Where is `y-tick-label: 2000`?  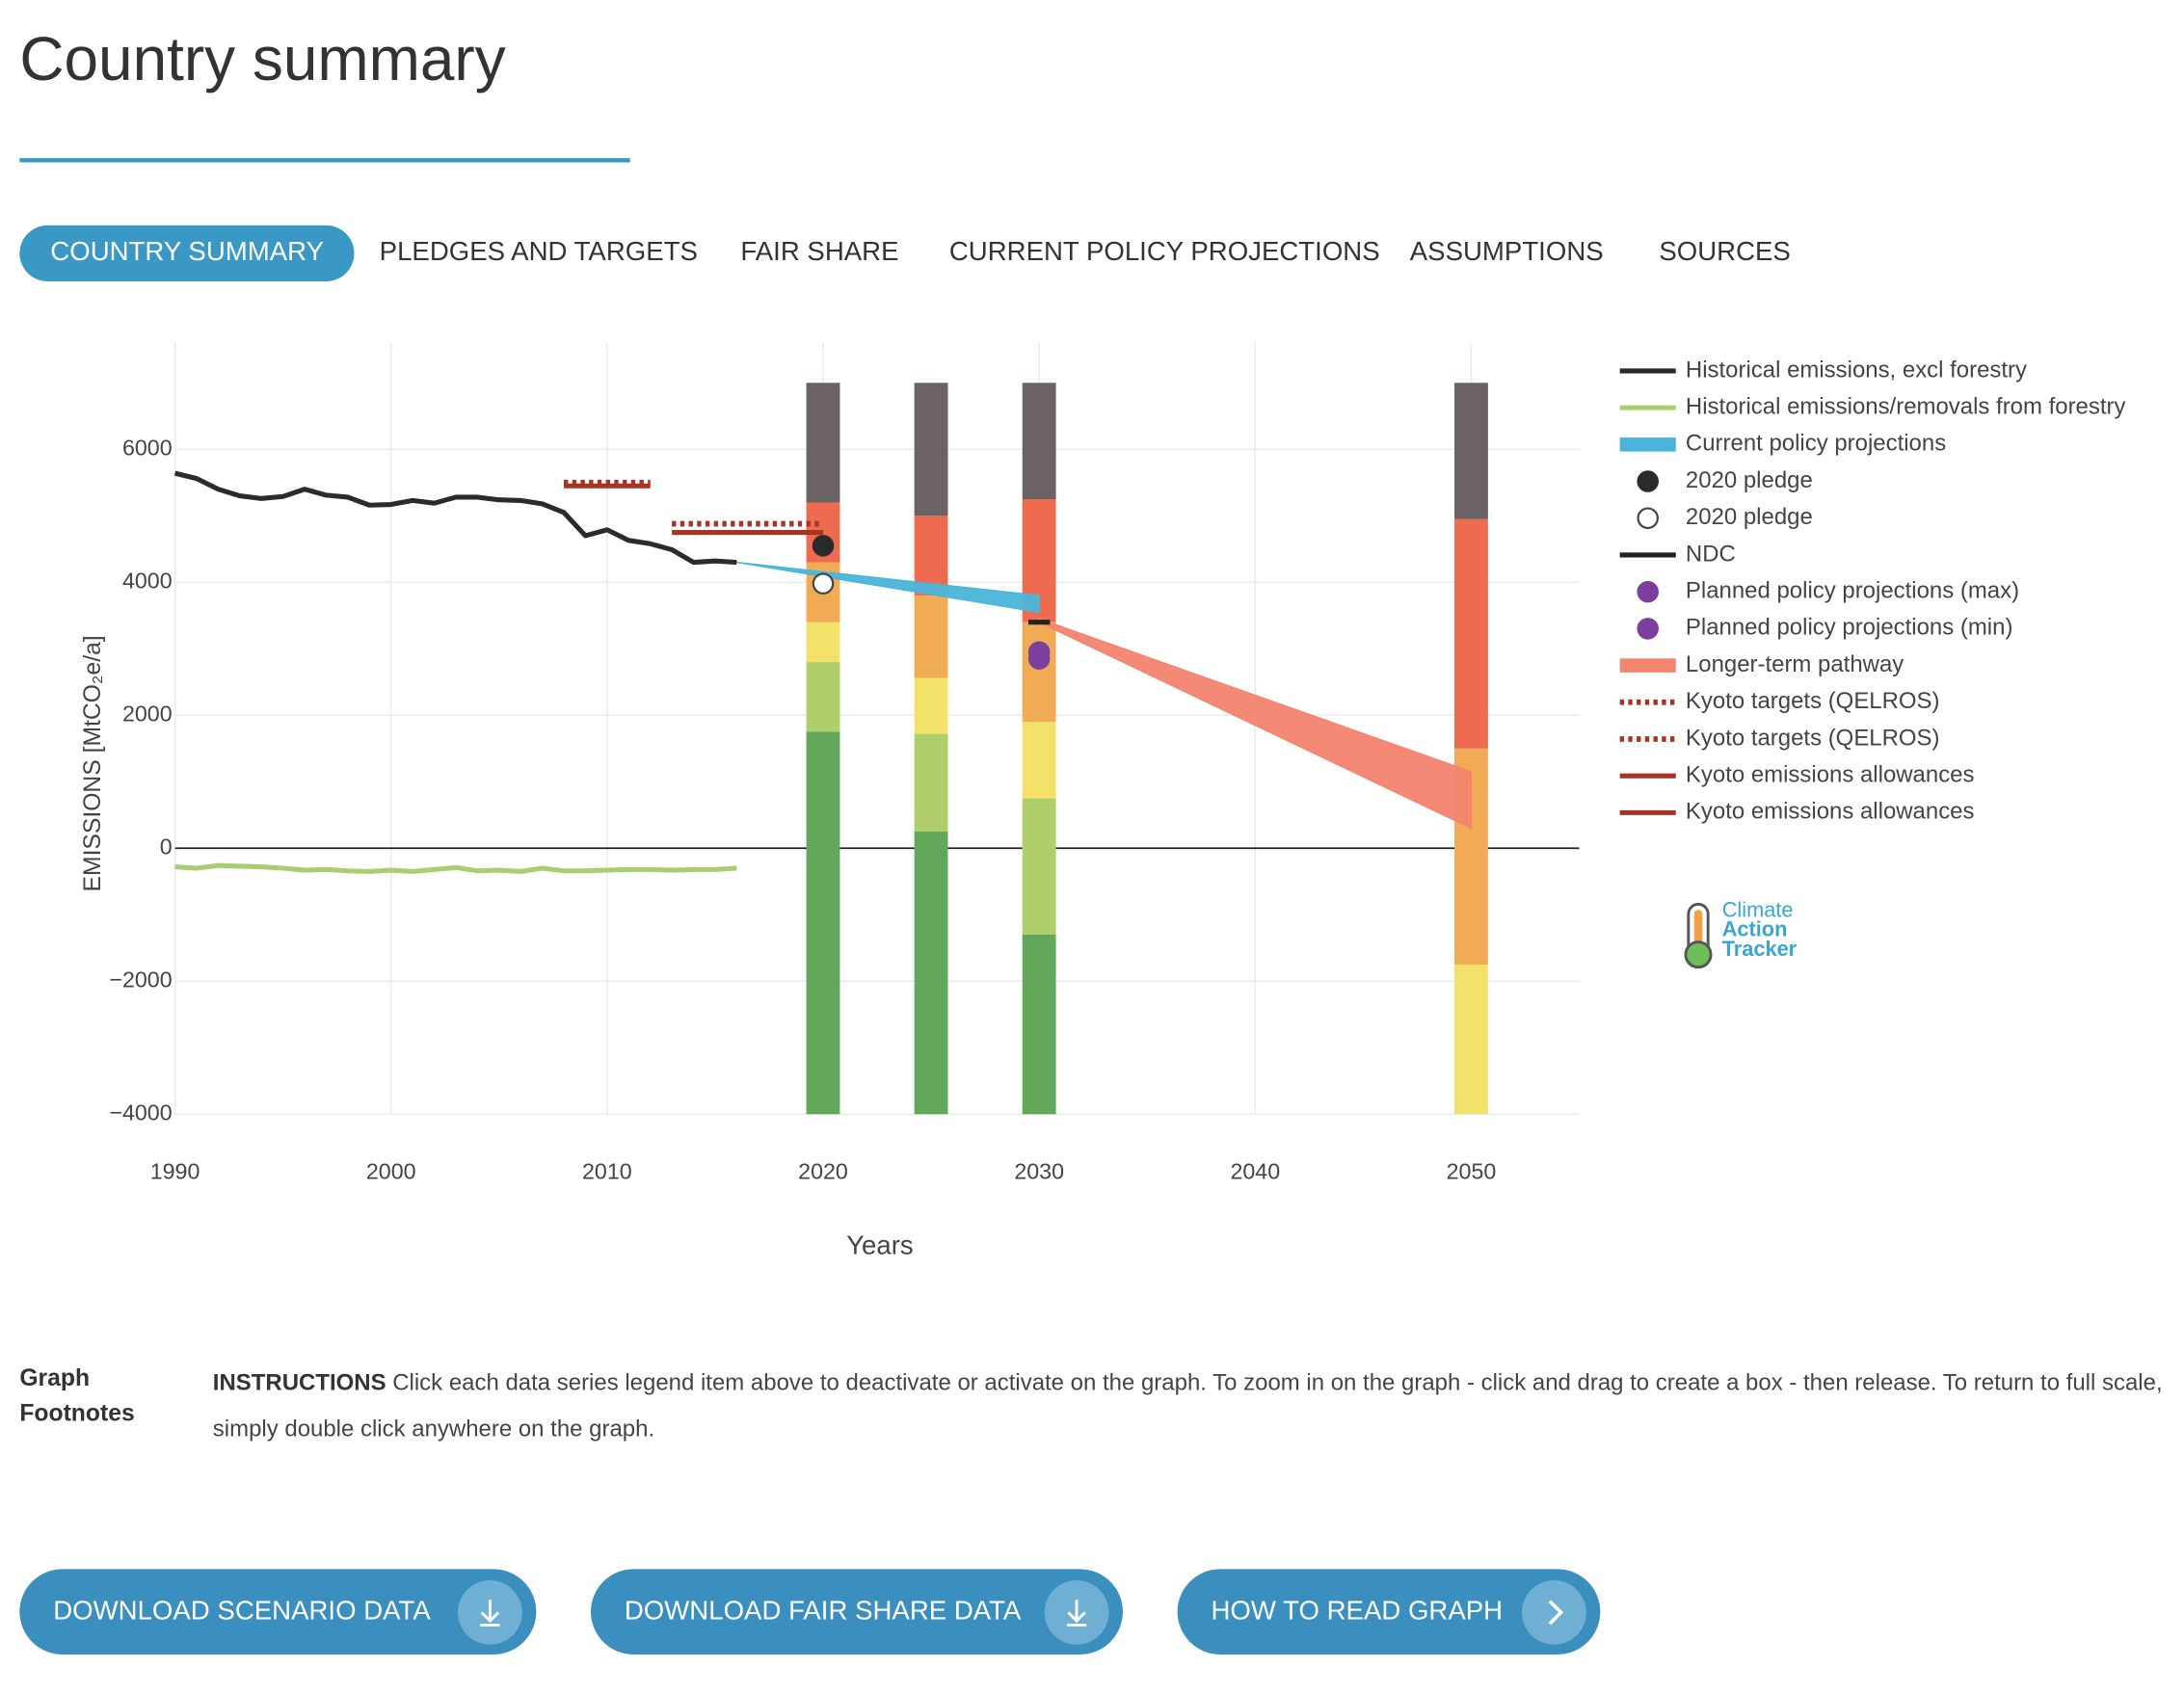 y-tick-label: 2000 is located at coordinates (147, 713).